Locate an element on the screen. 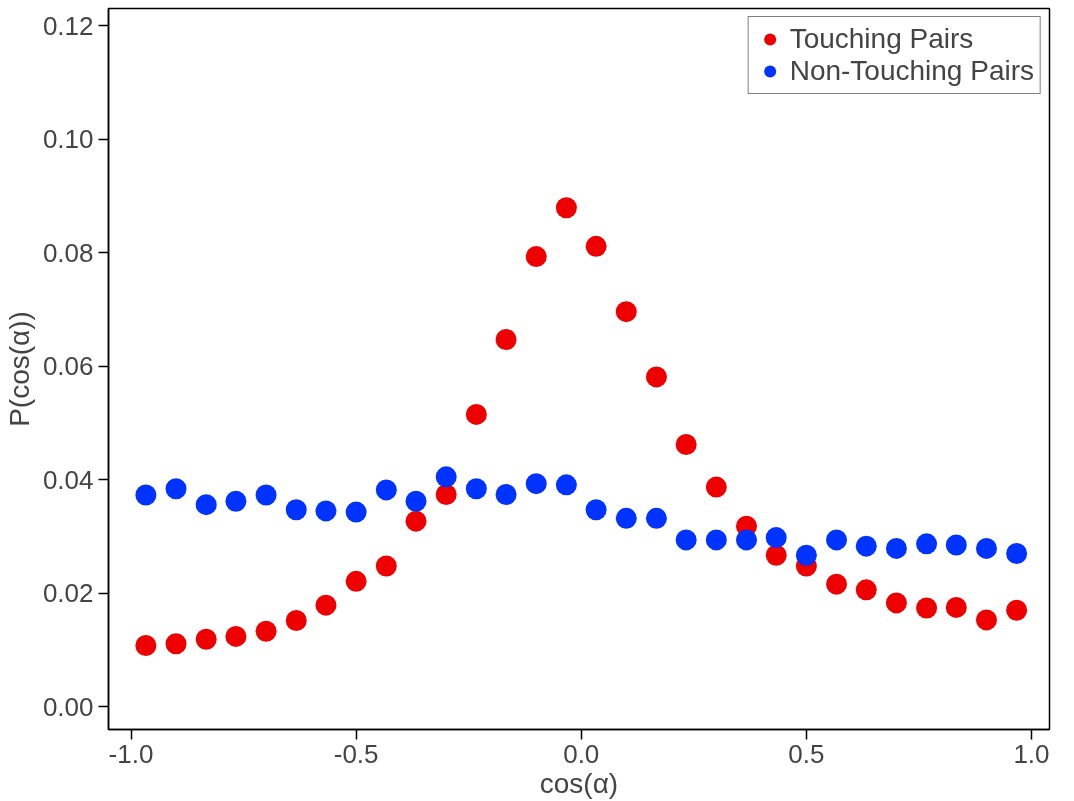  y-axis-title: P(cos(α)) is located at coordinates (19, 369).